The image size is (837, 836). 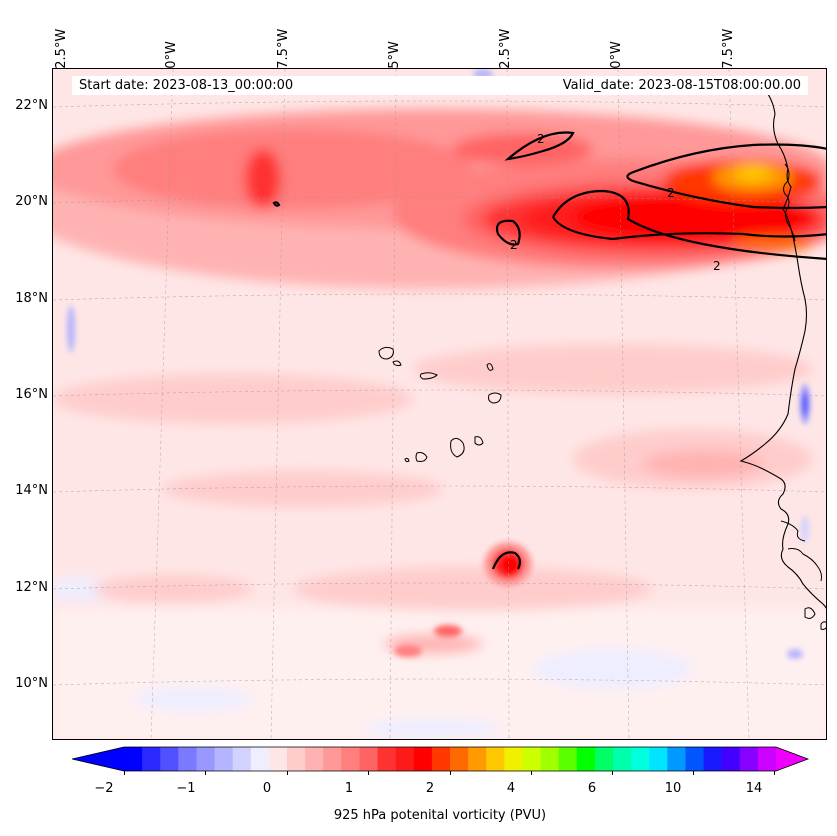 What do you see at coordinates (430, 788) in the screenshot?
I see `cb-tick-label: 2` at bounding box center [430, 788].